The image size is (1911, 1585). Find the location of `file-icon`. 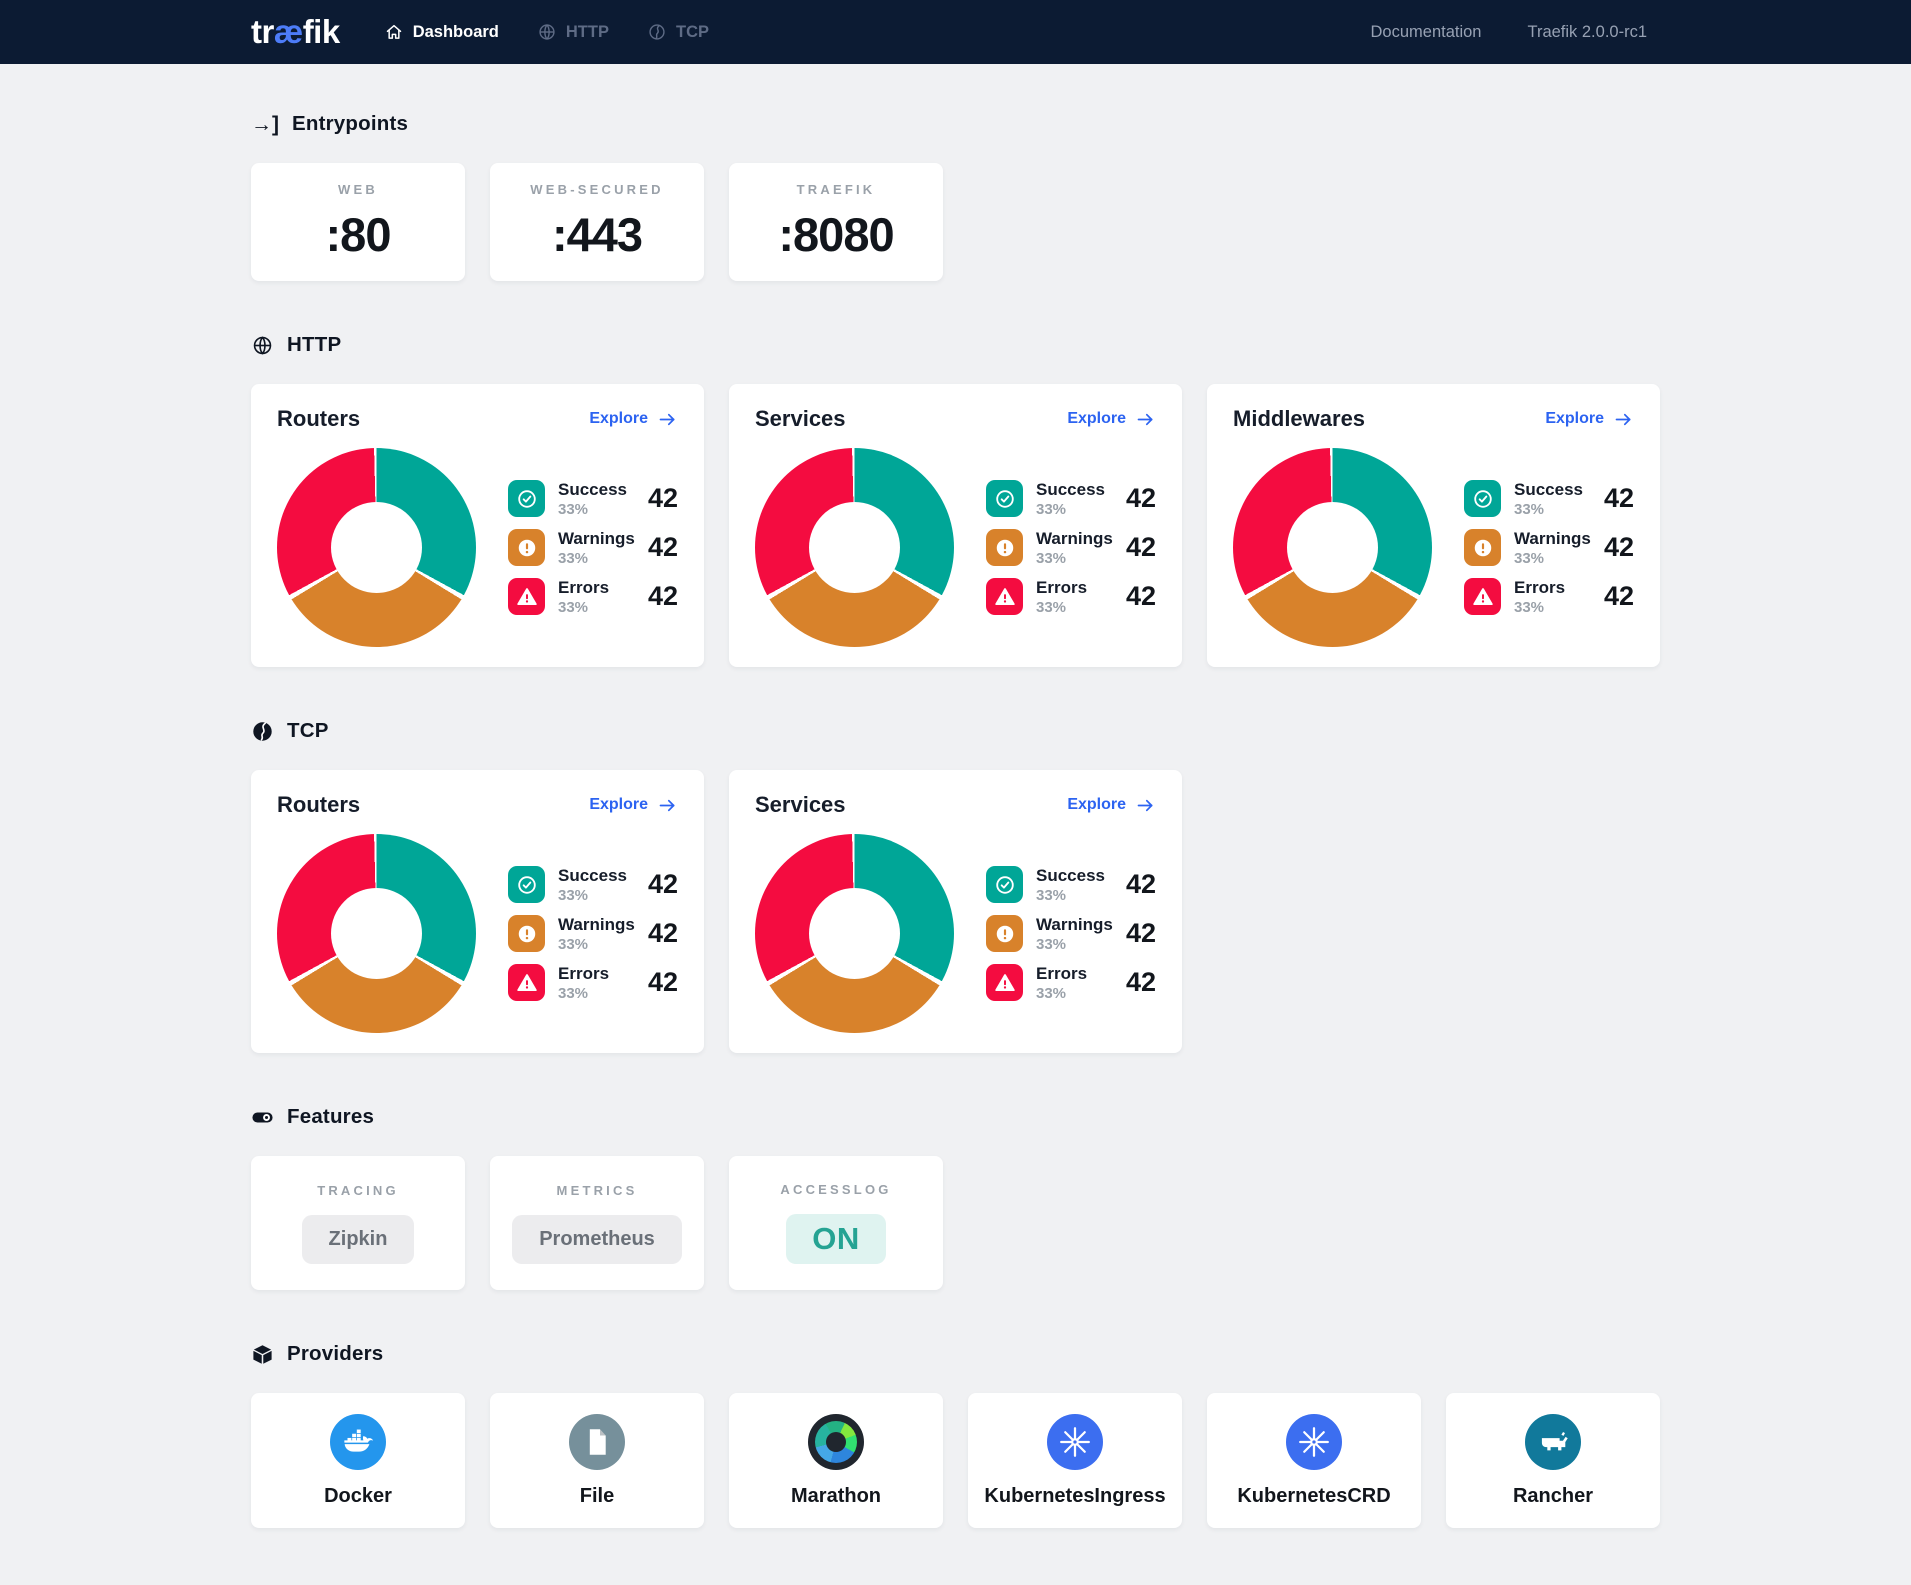

file-icon is located at coordinates (597, 1441).